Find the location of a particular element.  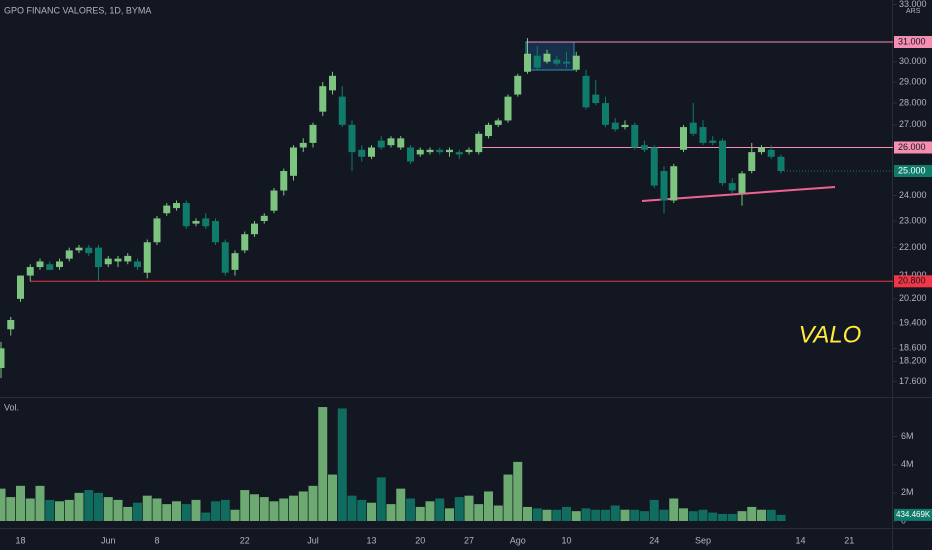

y-tick-label: 30.000 is located at coordinates (913, 61).